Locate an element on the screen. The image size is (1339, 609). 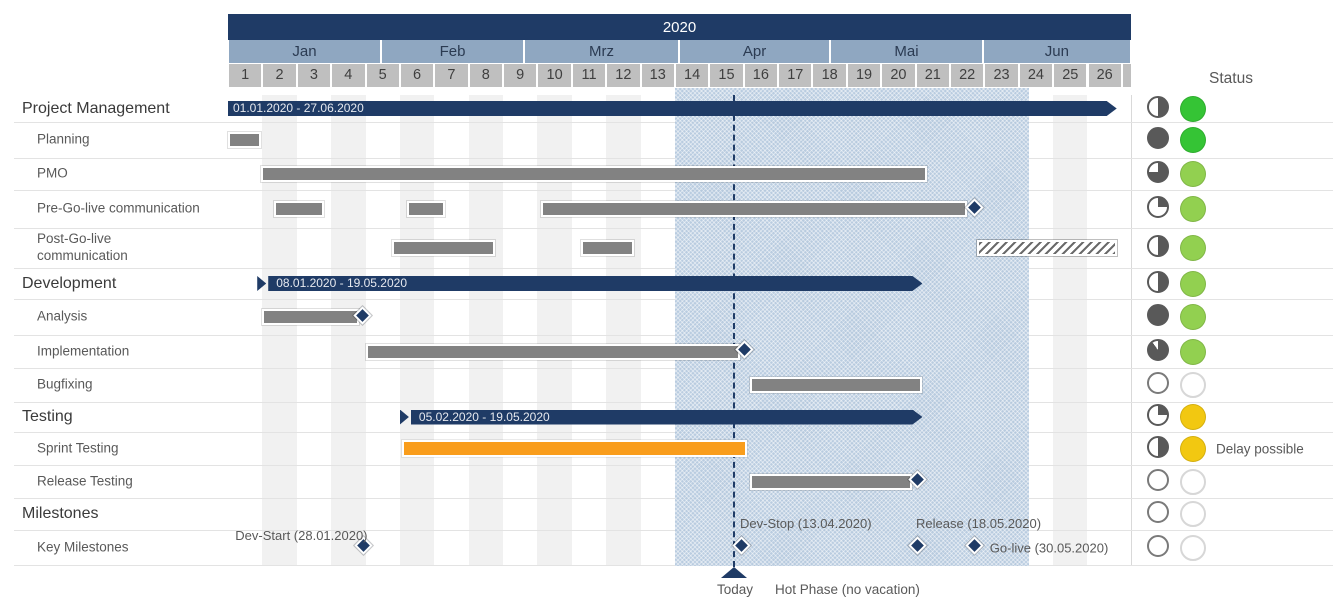
week-stripe is located at coordinates (1070, 330).